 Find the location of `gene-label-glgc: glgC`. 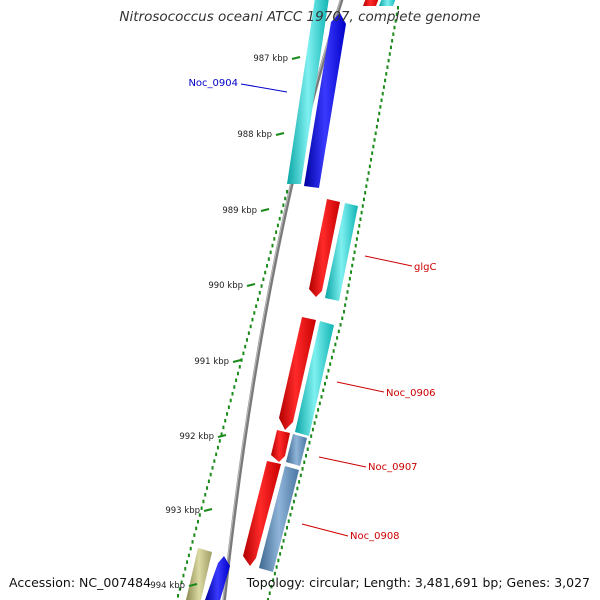

gene-label-glgc: glgC is located at coordinates (425, 267).